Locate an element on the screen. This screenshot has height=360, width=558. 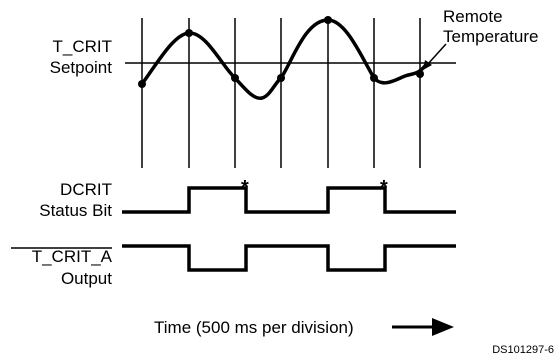
remote-temperature-label: Temperature is located at coordinates (490, 36).